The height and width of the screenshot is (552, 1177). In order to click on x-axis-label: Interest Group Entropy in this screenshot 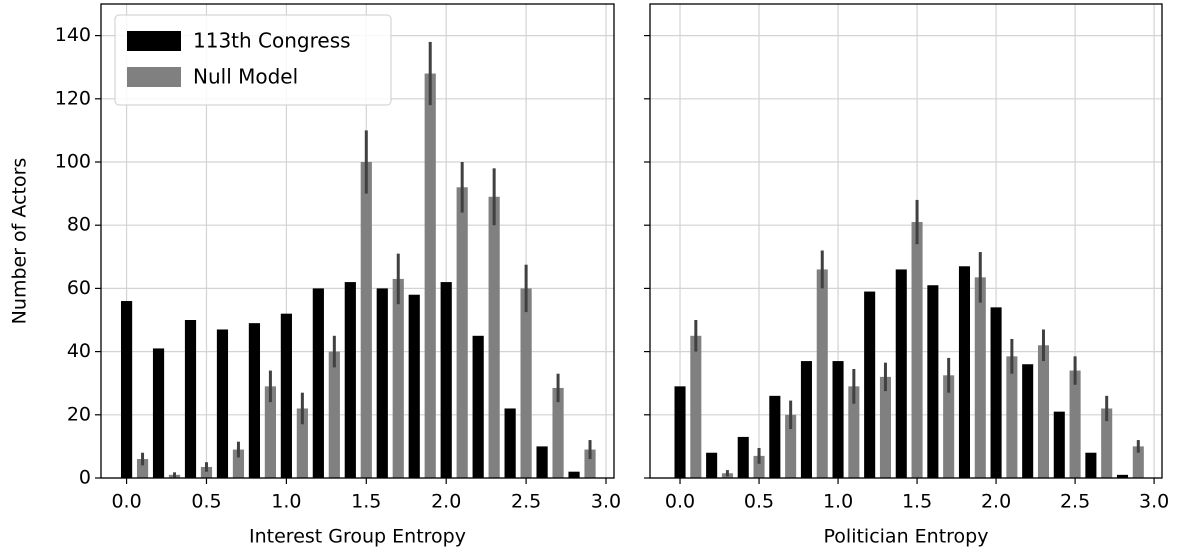, I will do `click(357, 537)`.